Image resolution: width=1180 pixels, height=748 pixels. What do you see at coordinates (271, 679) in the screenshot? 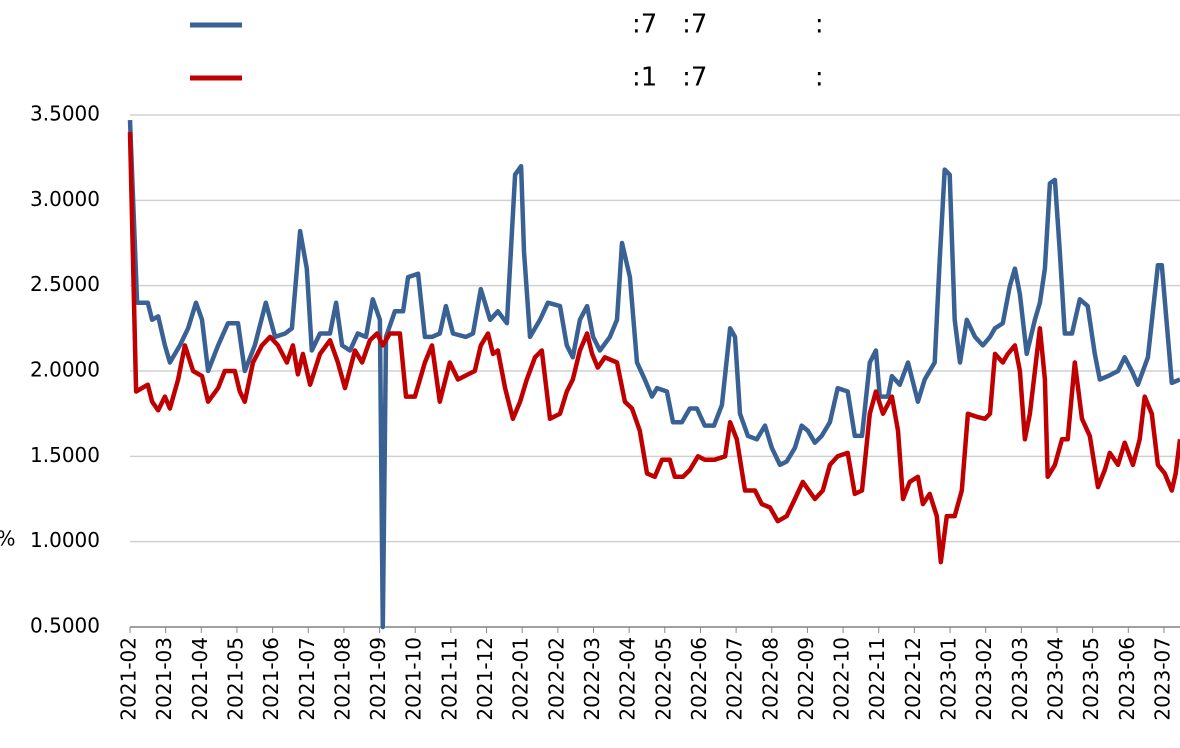
I see `x-tick-label: 2021-06` at bounding box center [271, 679].